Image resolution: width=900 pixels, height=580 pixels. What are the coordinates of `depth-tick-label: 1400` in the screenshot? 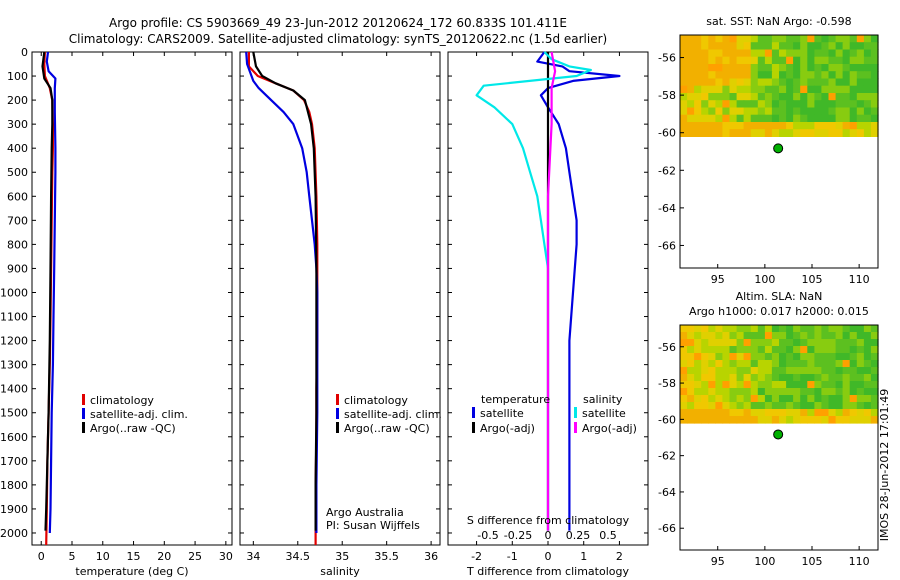 It's located at (14, 389).